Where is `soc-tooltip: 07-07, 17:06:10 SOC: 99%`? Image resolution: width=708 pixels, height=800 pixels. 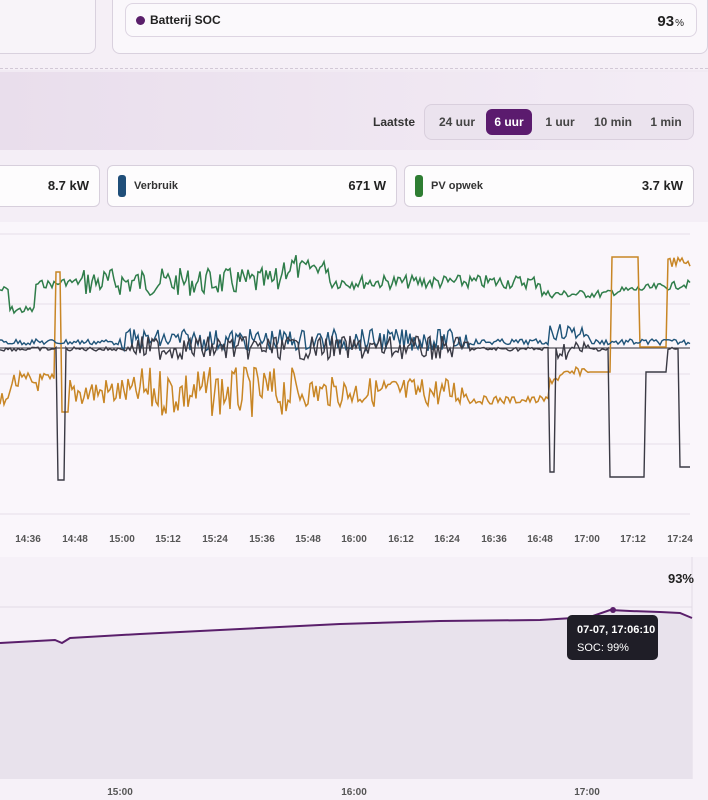 soc-tooltip: 07-07, 17:06:10 SOC: 99% is located at coordinates (612, 637).